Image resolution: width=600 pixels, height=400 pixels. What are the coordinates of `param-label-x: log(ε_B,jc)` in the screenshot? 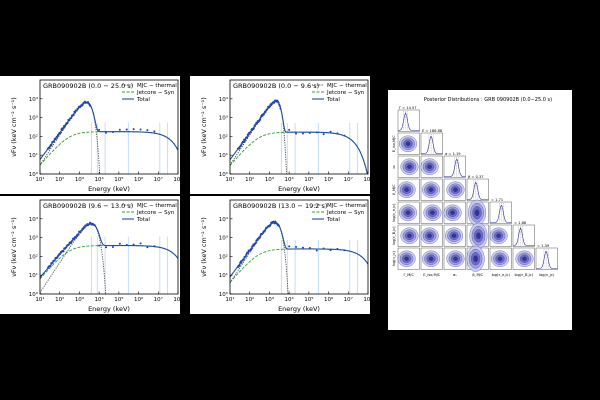 It's located at (523, 275).